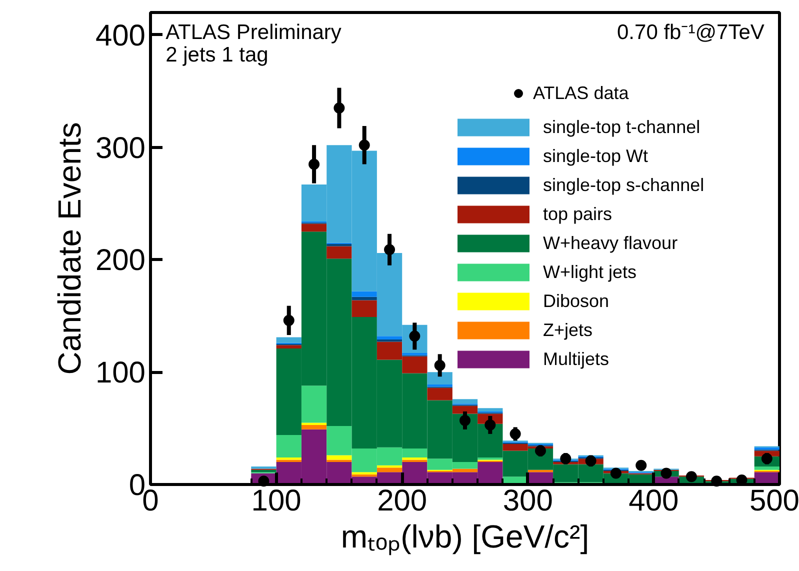 Image resolution: width=799 pixels, height=571 pixels. I want to click on y-tick-label: 300, so click(120, 148).